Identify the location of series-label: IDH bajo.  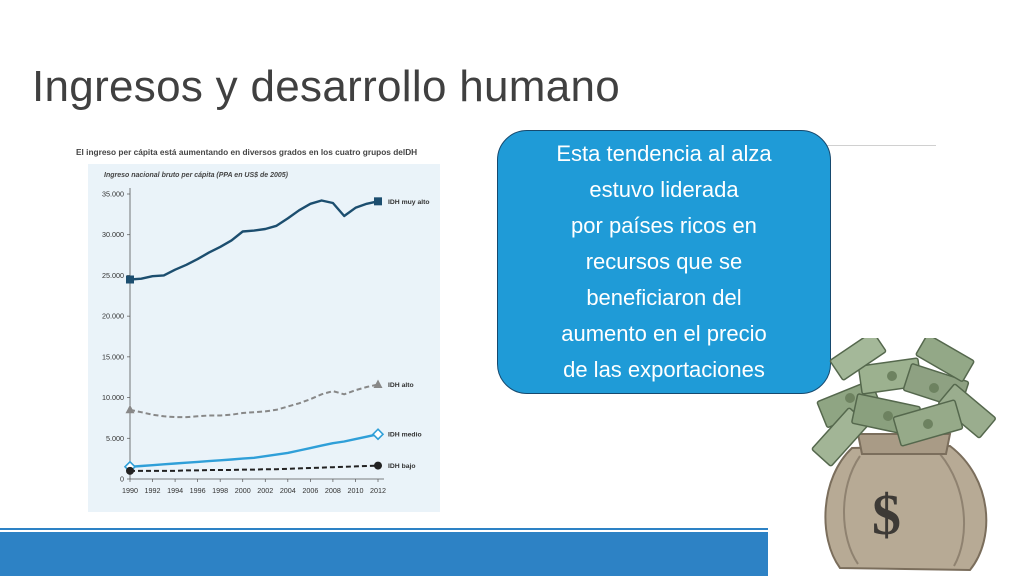
(402, 466).